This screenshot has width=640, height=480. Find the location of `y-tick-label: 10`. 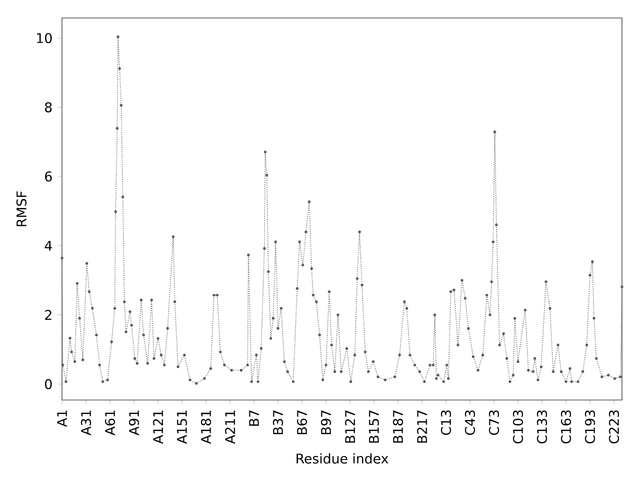

y-tick-label: 10 is located at coordinates (44, 38).